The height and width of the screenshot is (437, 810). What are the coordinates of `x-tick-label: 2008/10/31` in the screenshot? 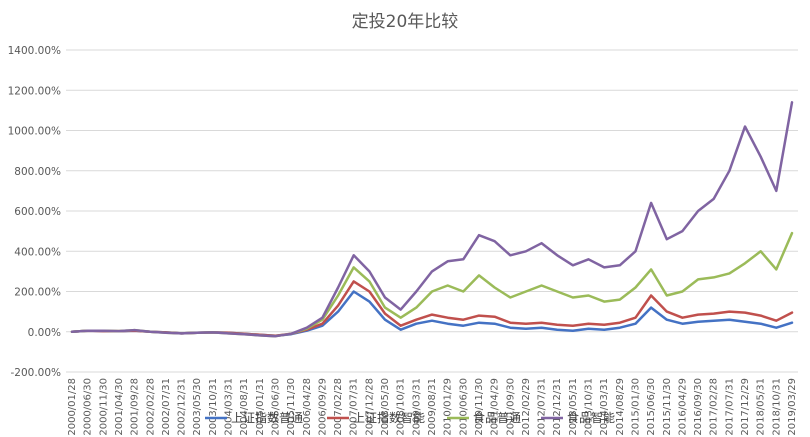 It's located at (401, 407).